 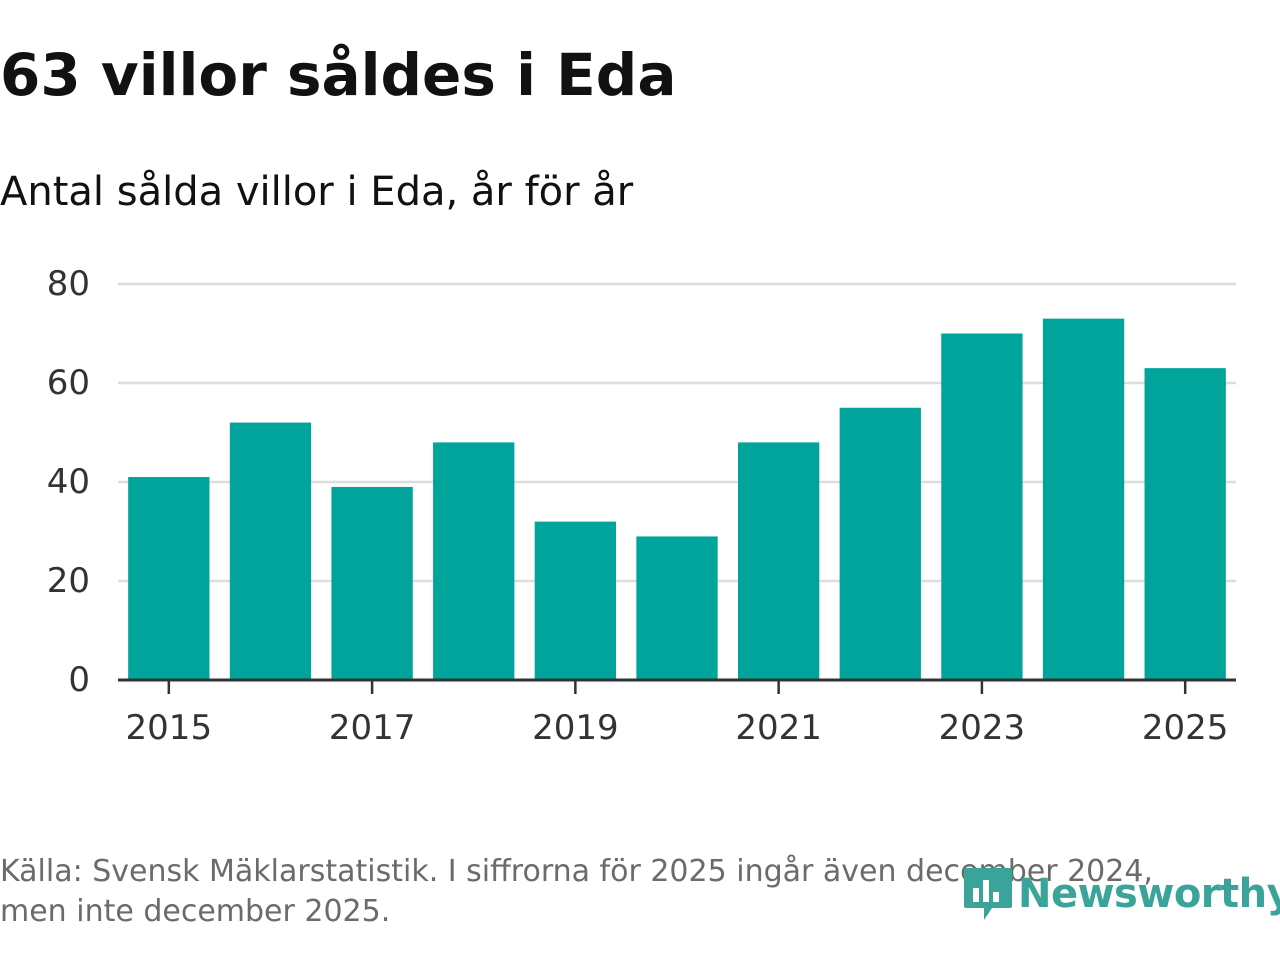 I want to click on x-tick-label-2023: 2023, so click(x=982, y=728).